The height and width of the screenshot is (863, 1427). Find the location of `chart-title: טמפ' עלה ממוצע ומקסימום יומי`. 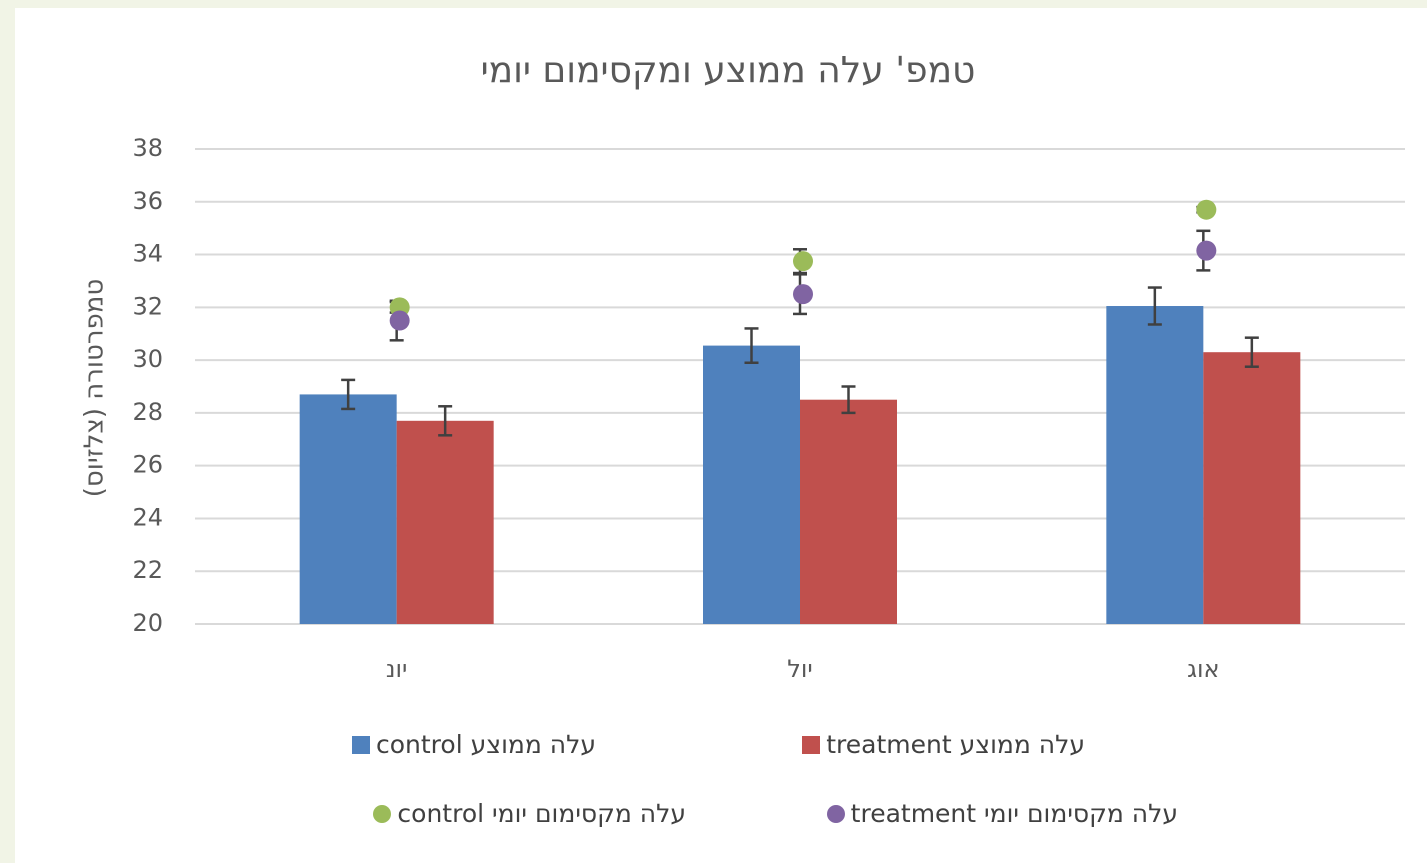

chart-title: טמפ' עלה ממוצע ומקסימום יומי is located at coordinates (728, 70).